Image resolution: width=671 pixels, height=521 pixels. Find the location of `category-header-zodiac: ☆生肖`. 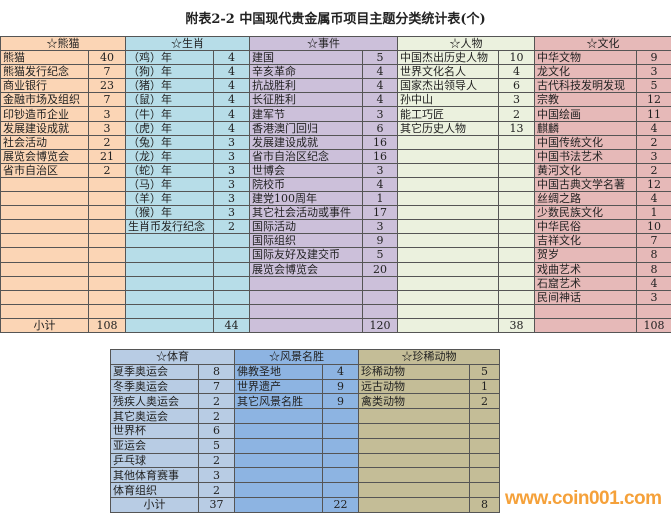

category-header-zodiac: ☆生肖 is located at coordinates (187, 43).